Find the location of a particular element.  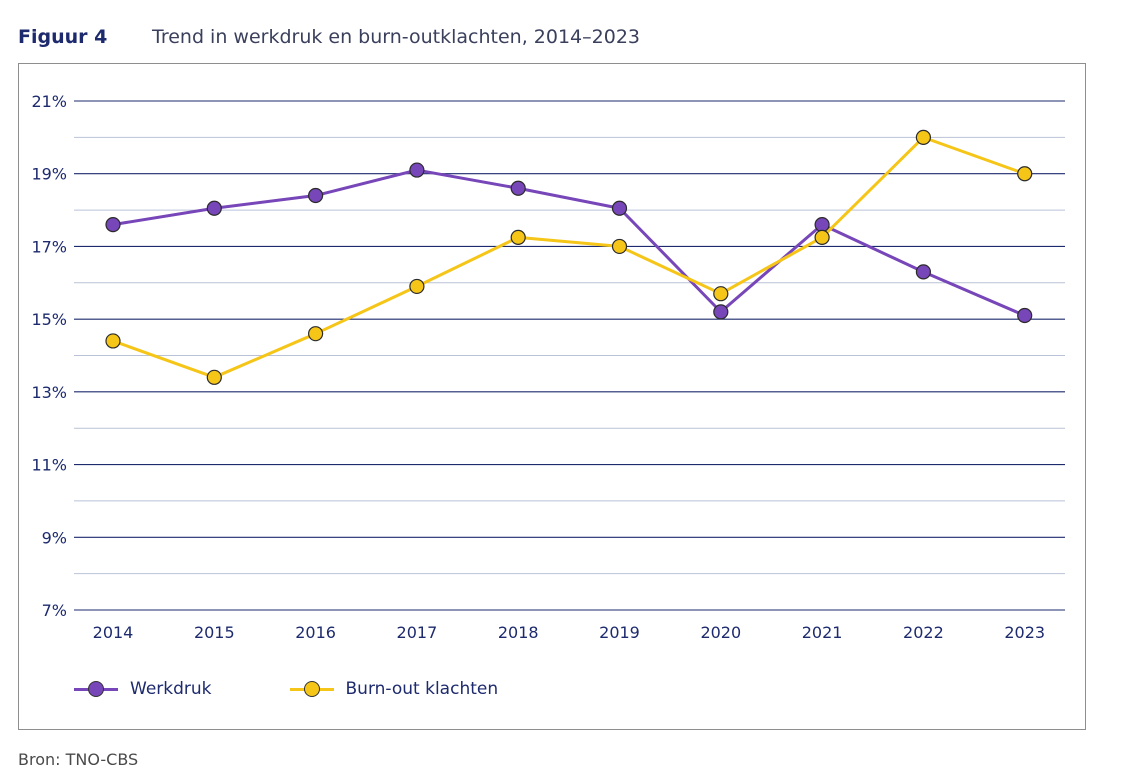

x-tick-label: 2018 is located at coordinates (518, 632).